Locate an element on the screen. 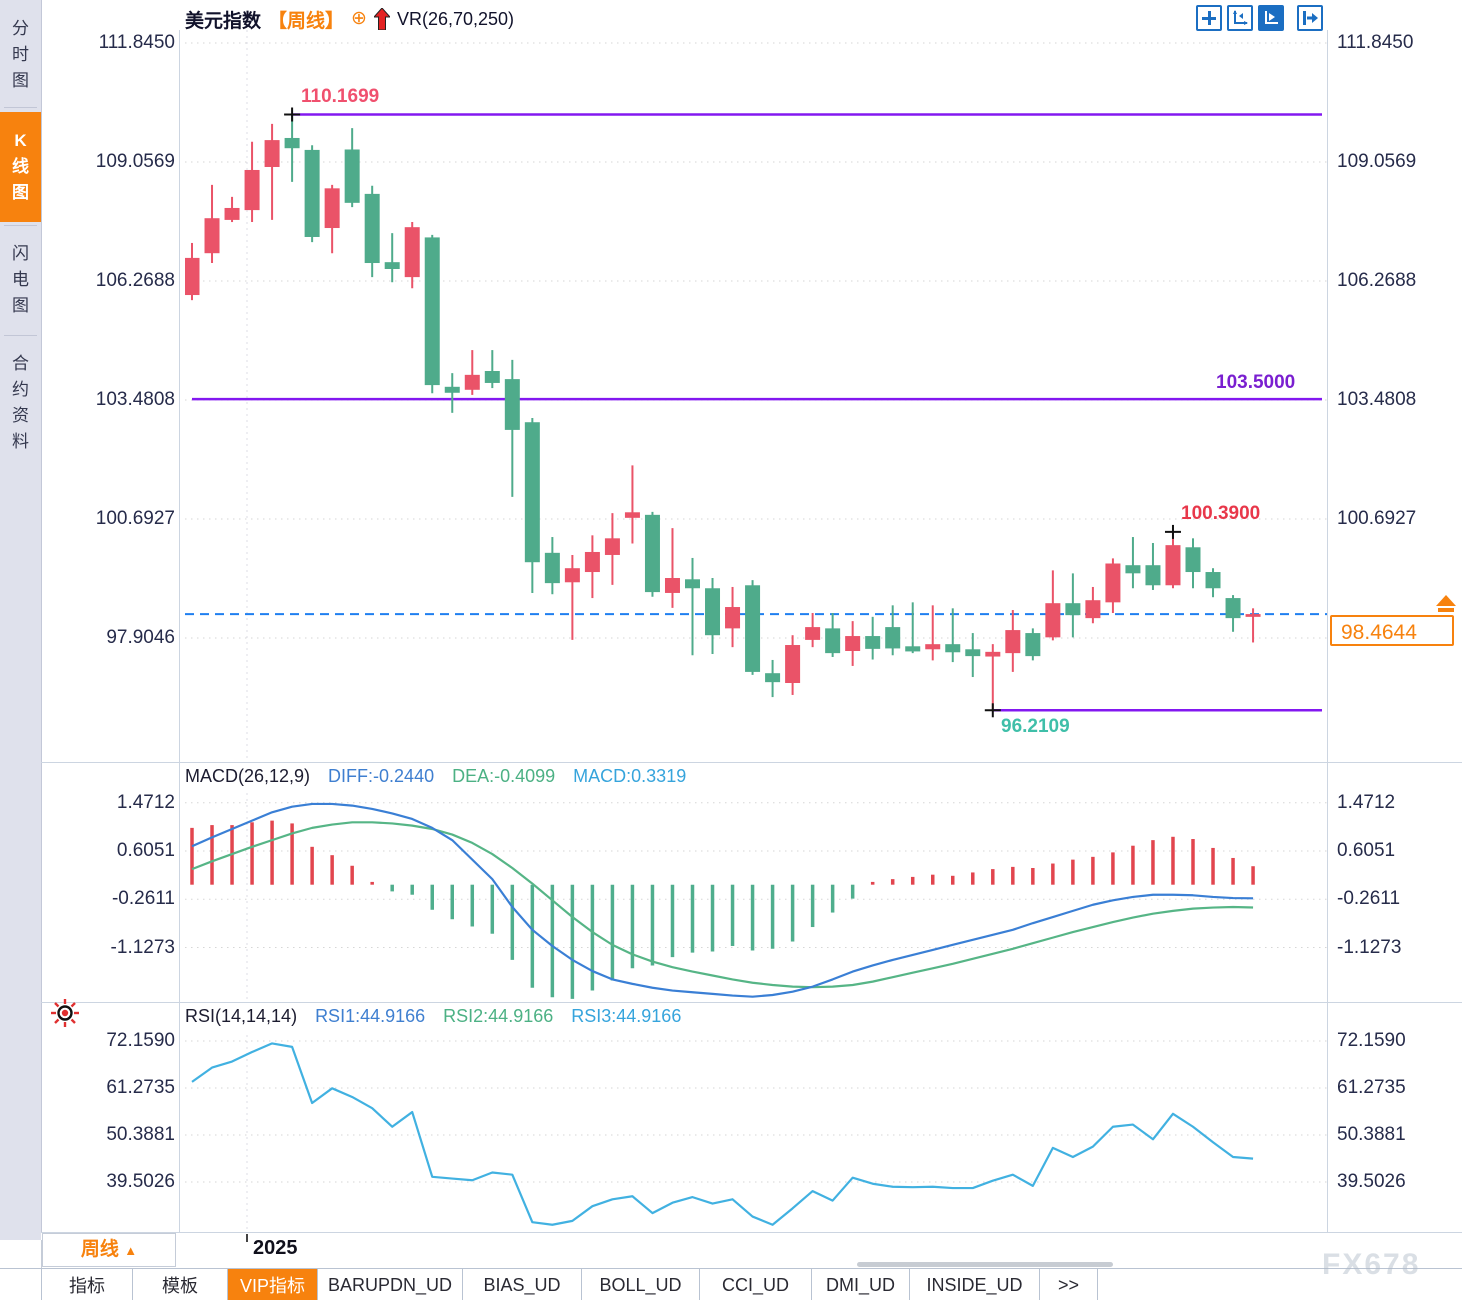 The image size is (1462, 1300). indicator-settings-sun-icon is located at coordinates (65, 1013).